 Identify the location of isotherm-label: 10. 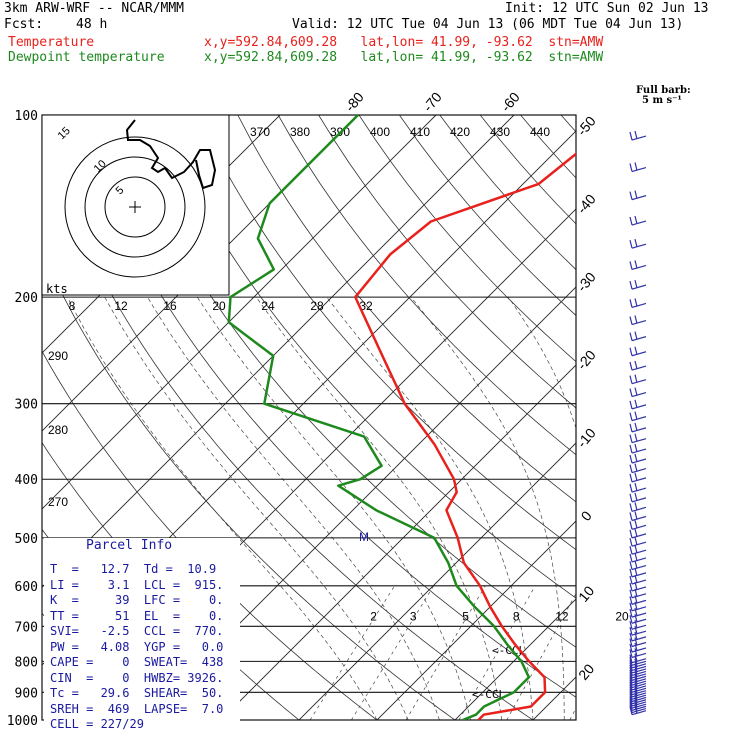
(586, 594).